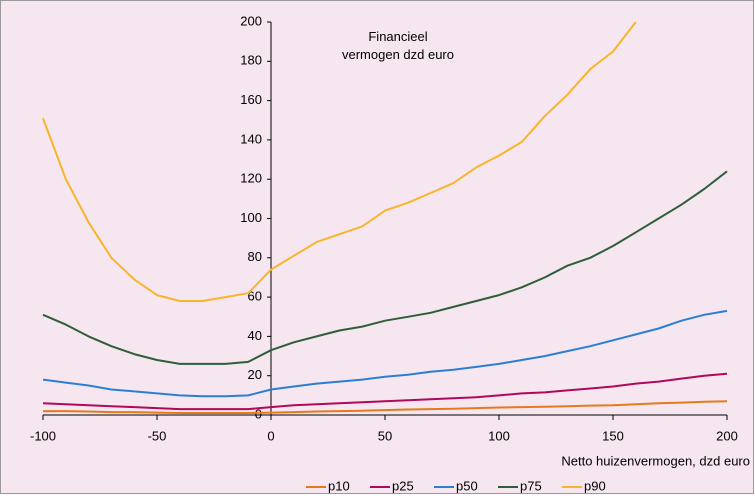 This screenshot has height=500, width=755. Describe the element at coordinates (258, 413) in the screenshot. I see `y-tick-label: 0` at that location.